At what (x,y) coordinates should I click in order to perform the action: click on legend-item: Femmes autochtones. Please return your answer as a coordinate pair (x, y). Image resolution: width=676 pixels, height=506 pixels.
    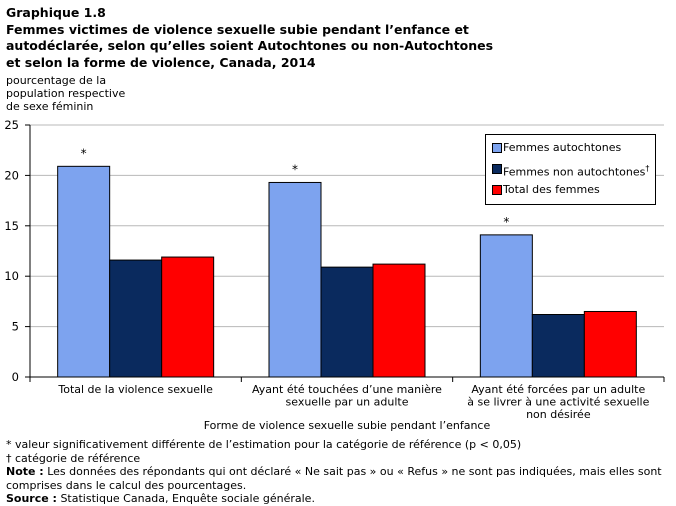
    Looking at the image, I should click on (570, 151).